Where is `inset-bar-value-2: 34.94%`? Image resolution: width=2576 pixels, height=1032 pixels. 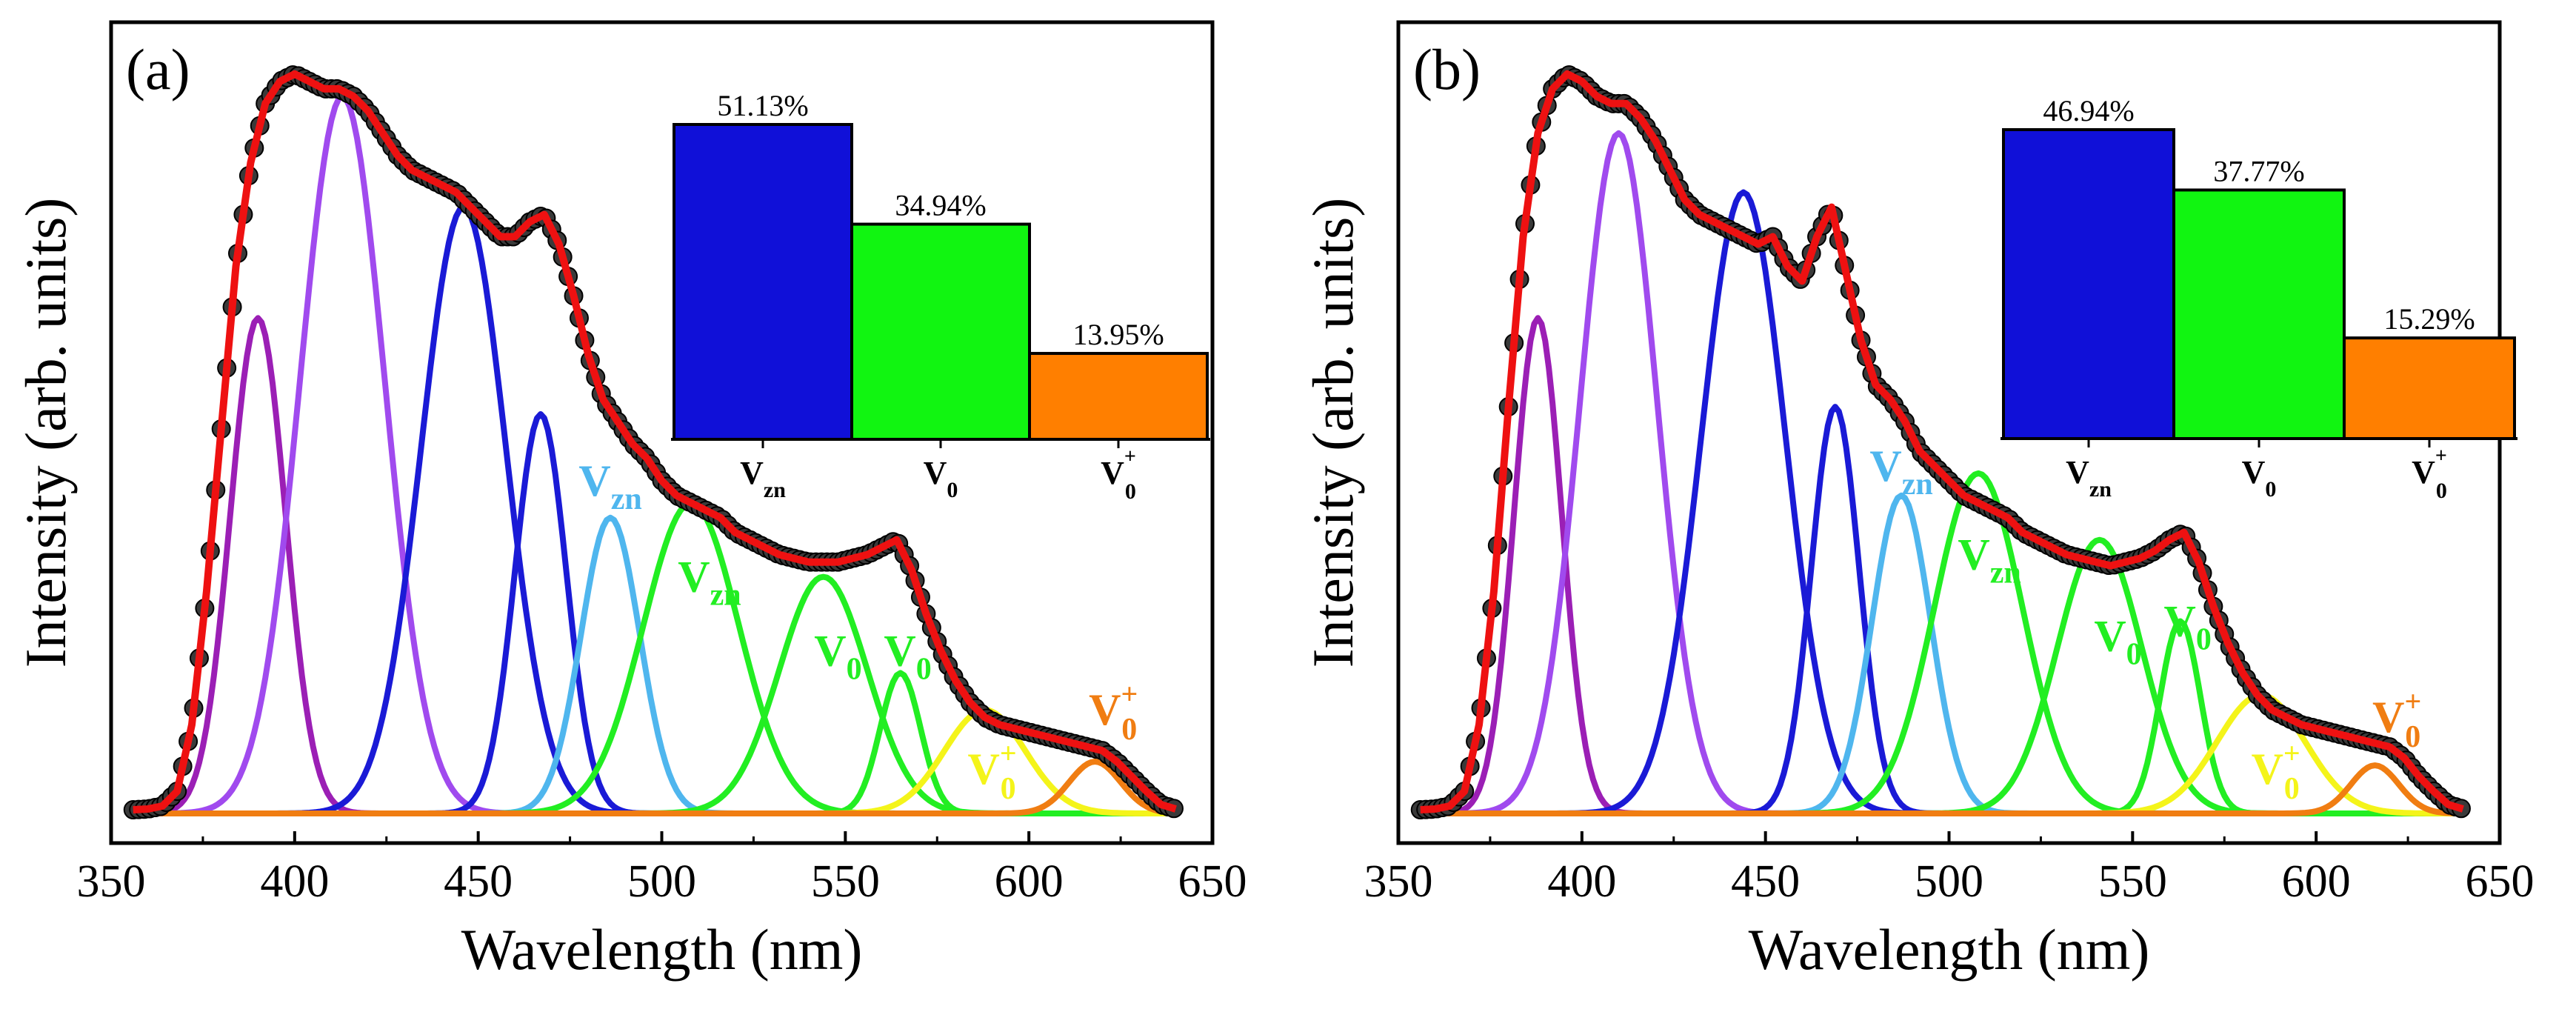 inset-bar-value-2: 34.94% is located at coordinates (940, 205).